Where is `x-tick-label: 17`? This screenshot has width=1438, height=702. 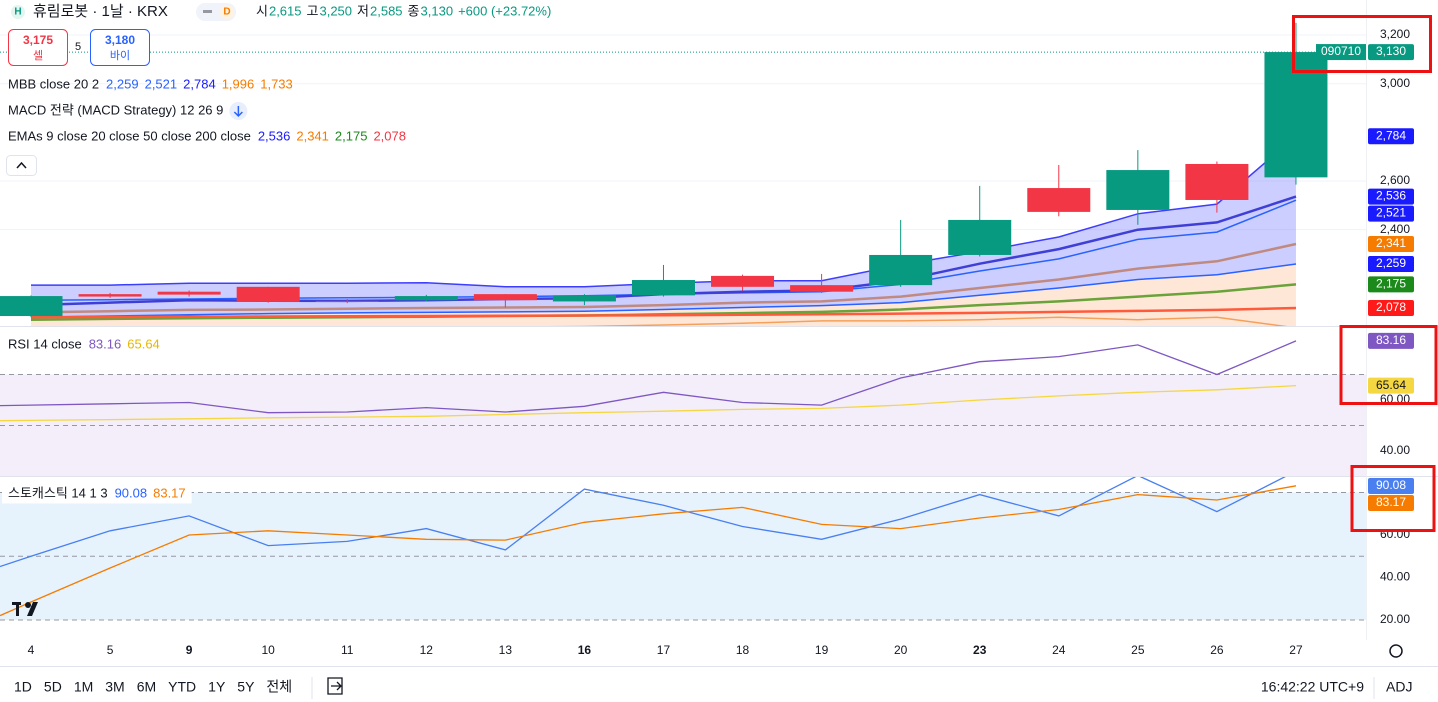
x-tick-label: 17 is located at coordinates (664, 650).